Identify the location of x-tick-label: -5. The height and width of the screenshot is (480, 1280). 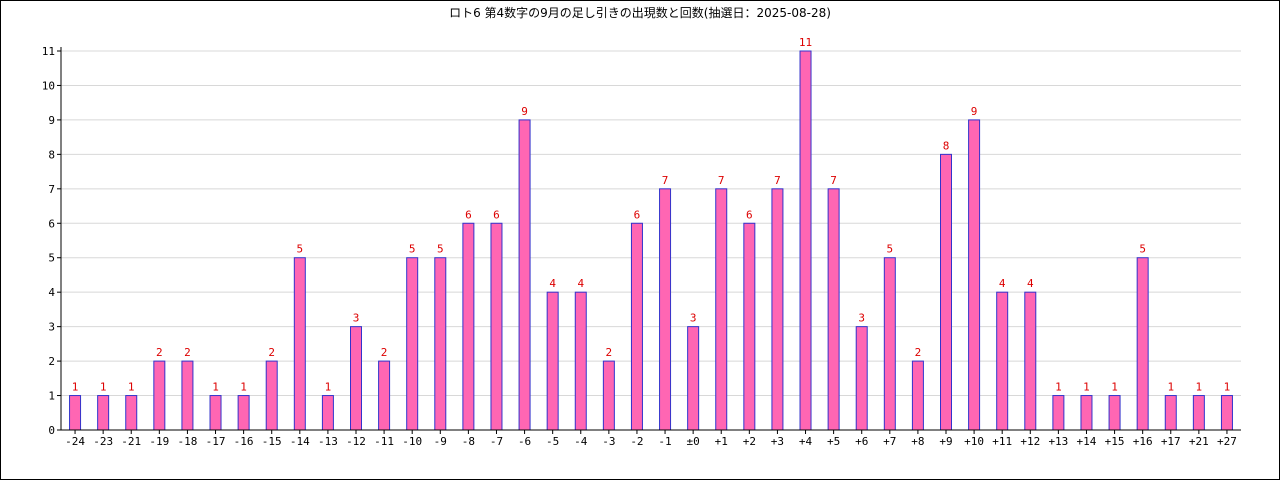
(552, 441).